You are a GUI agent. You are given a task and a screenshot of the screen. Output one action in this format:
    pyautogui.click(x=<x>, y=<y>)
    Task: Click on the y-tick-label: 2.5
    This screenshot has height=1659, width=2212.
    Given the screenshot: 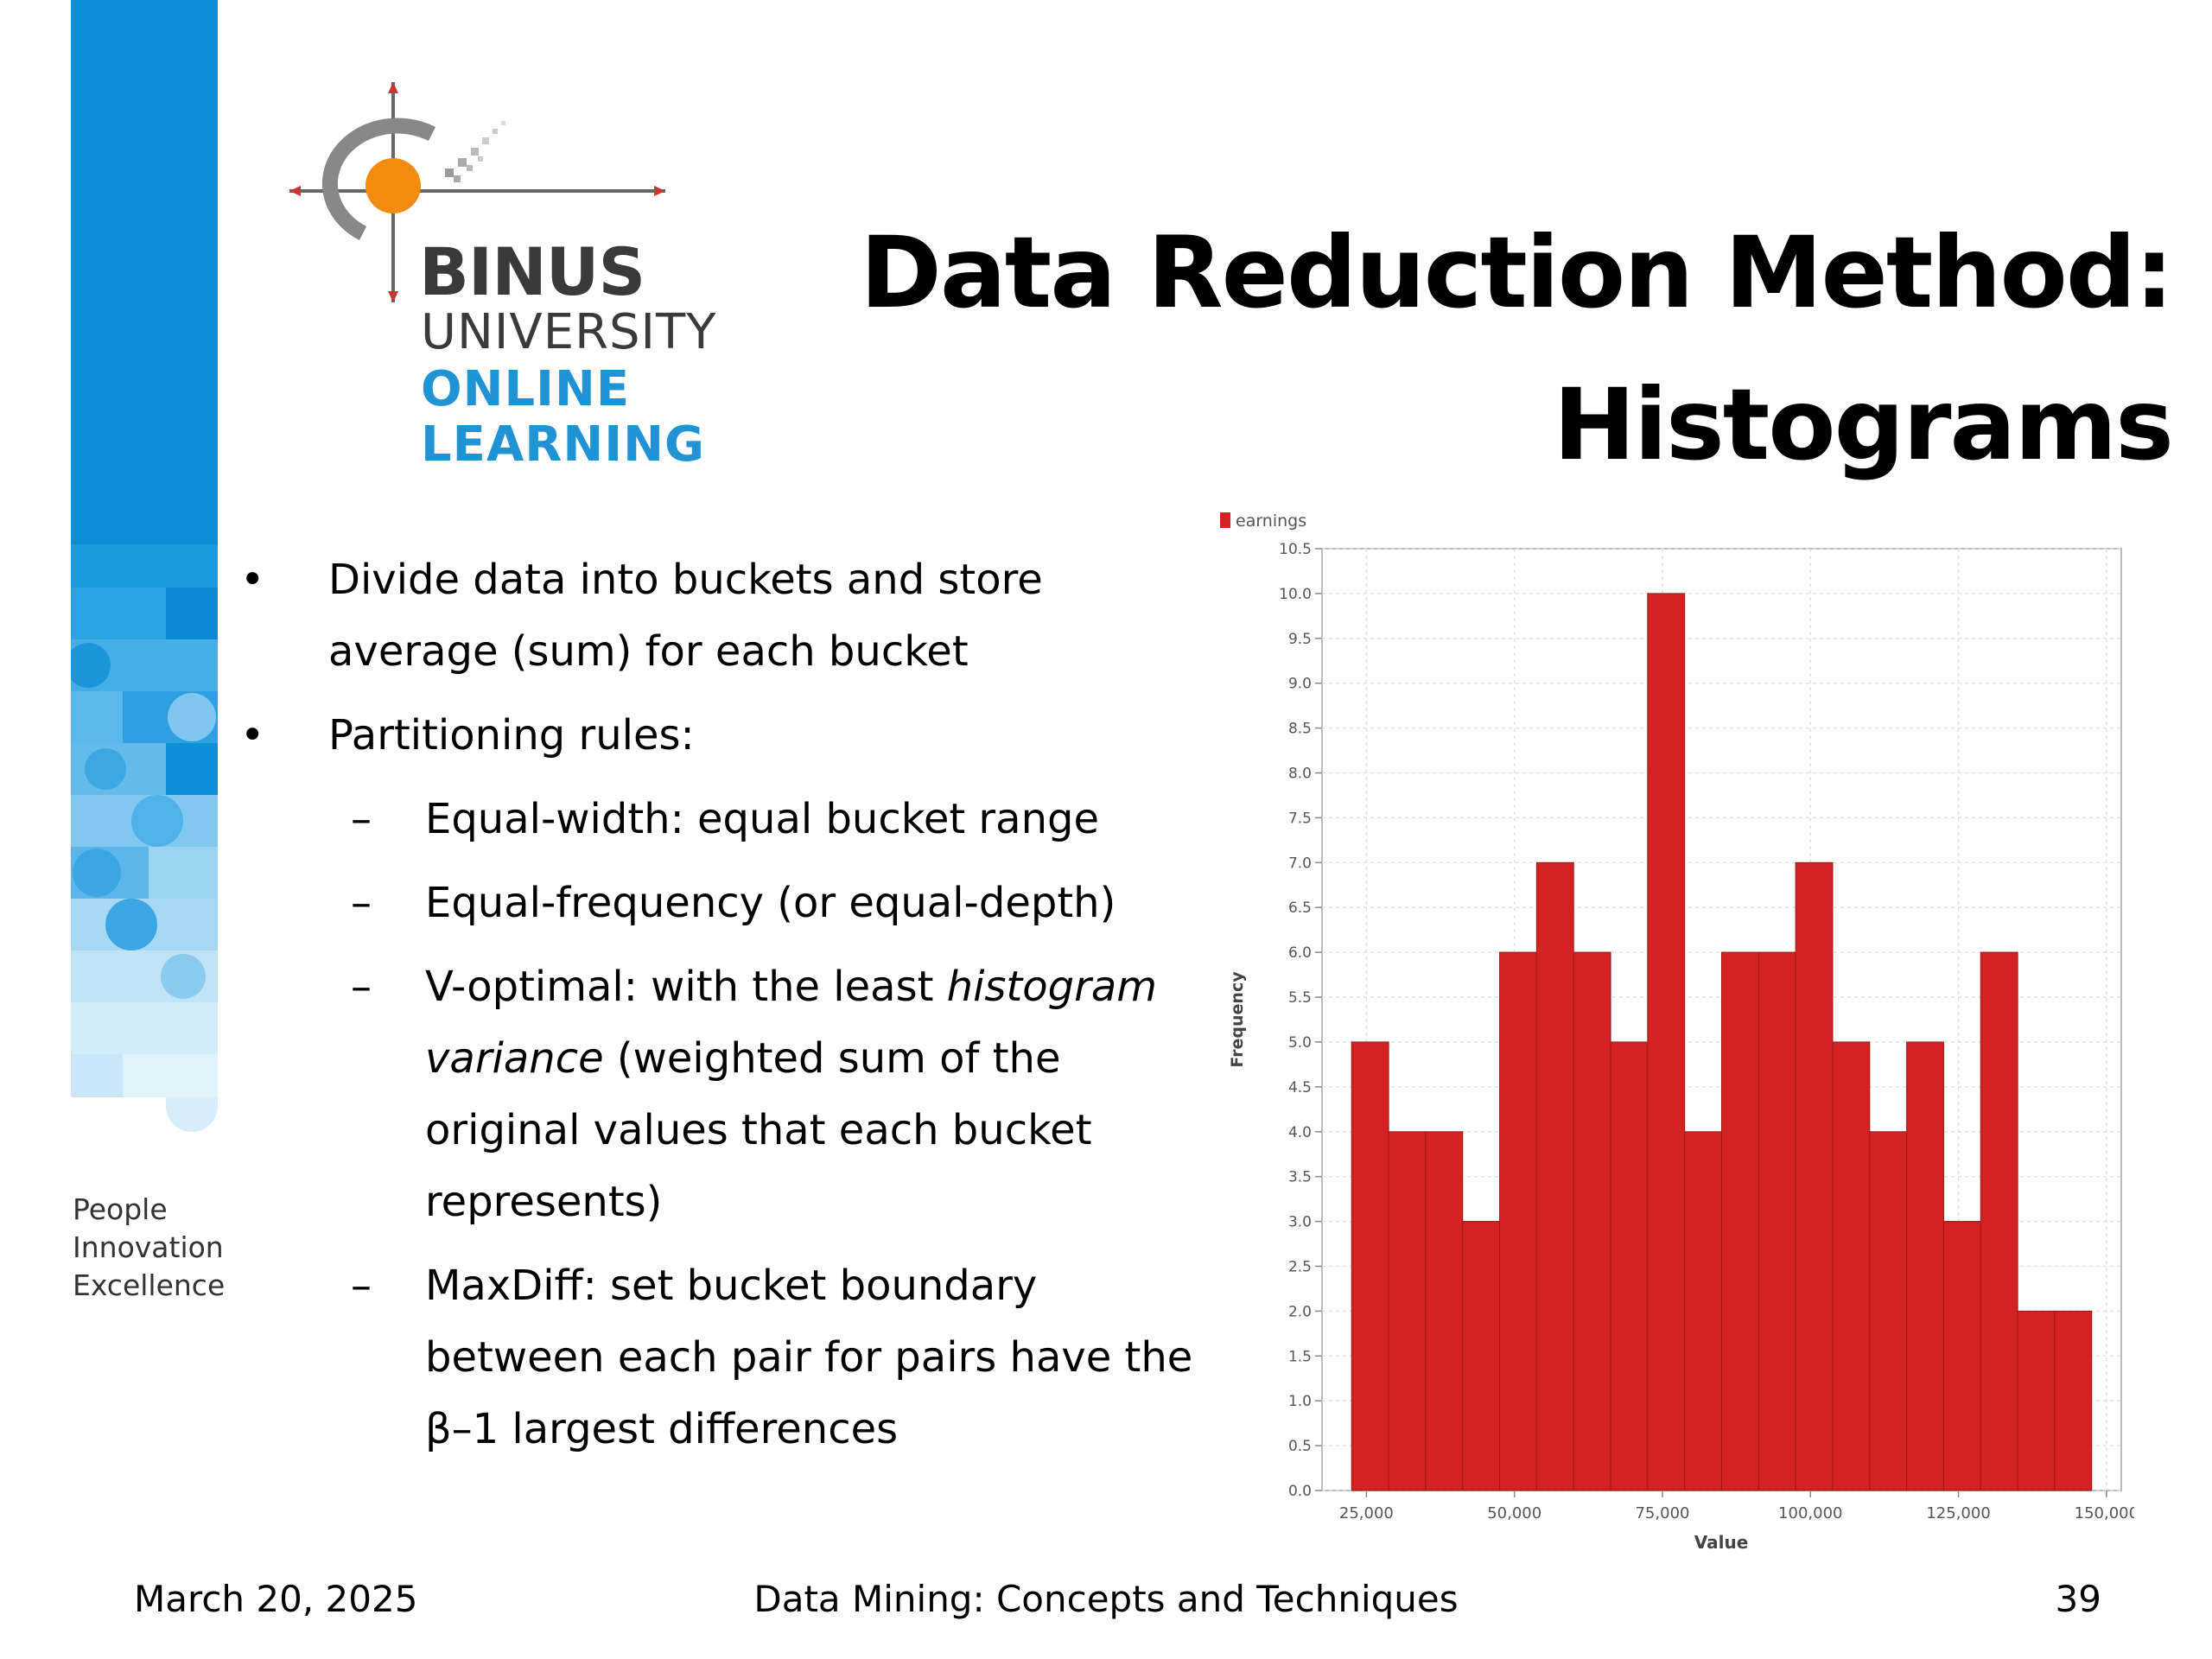 What is the action you would take?
    pyautogui.click(x=1300, y=1266)
    